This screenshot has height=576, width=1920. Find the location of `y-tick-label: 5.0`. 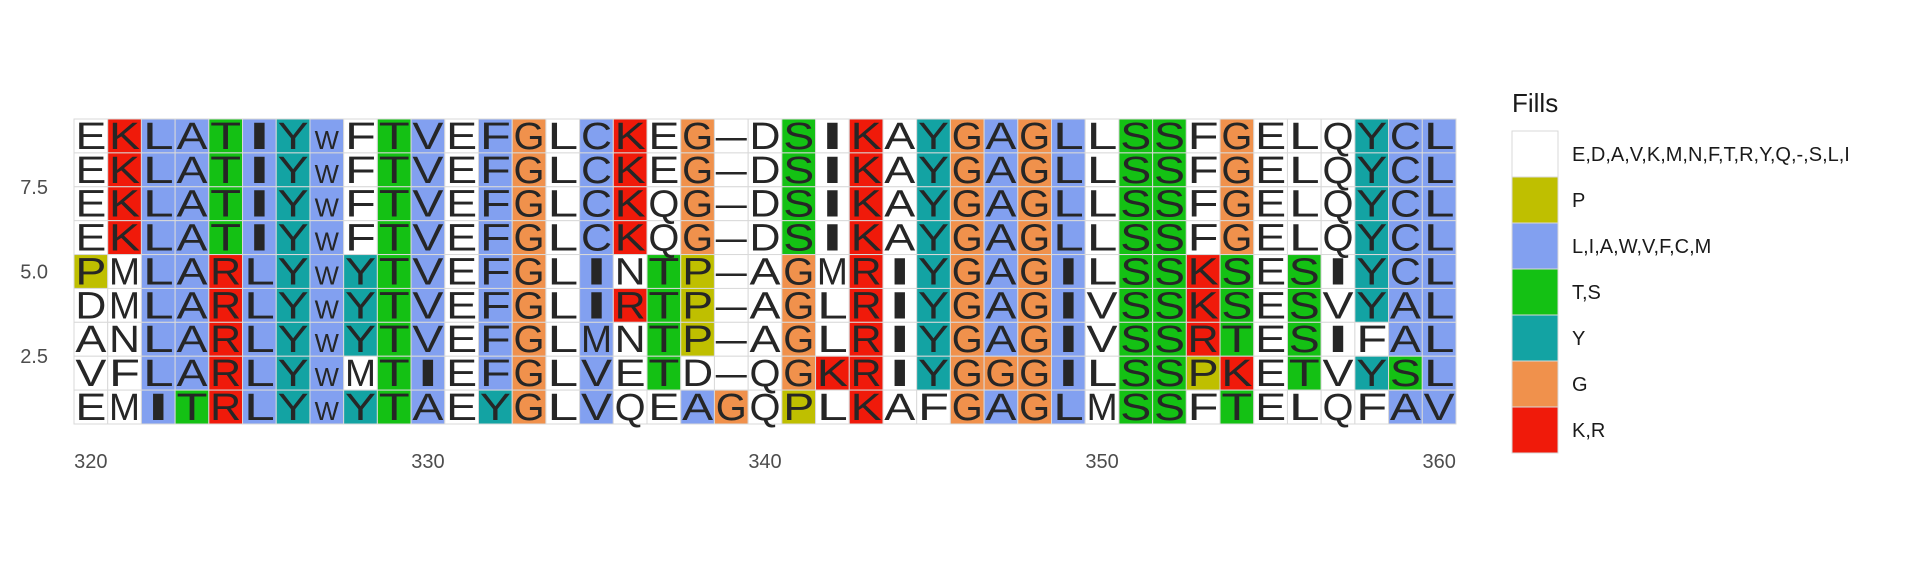

y-tick-label: 5.0 is located at coordinates (34, 273).